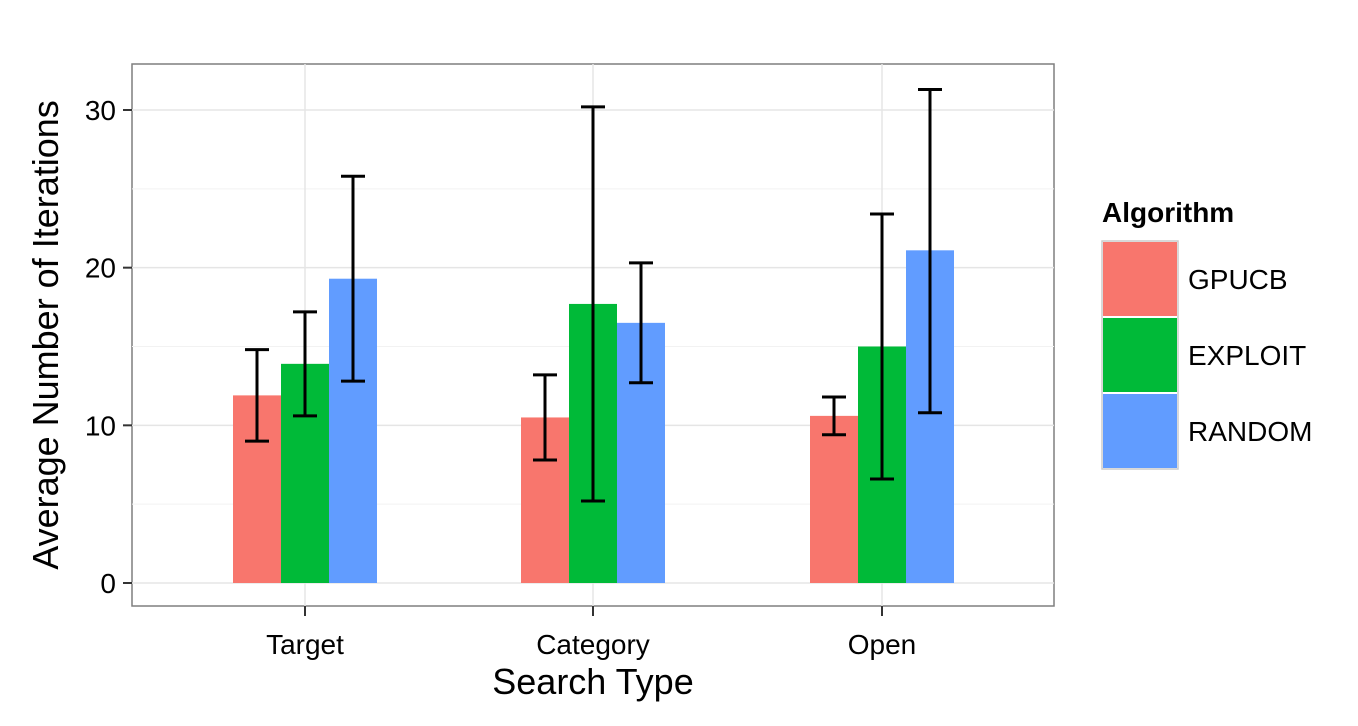 Image resolution: width=1358 pixels, height=726 pixels. Describe the element at coordinates (305, 644) in the screenshot. I see `x-tick-label: Target` at that location.